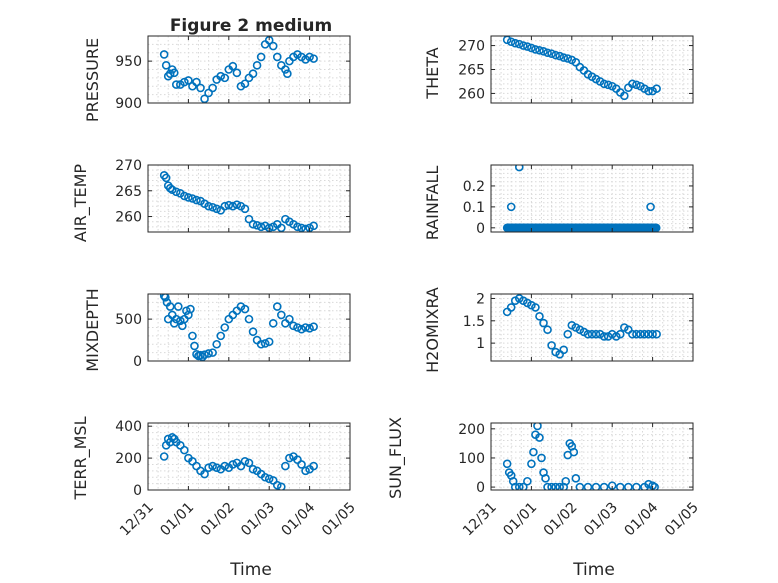 This screenshot has width=778, height=583. Describe the element at coordinates (474, 208) in the screenshot. I see `ytick-label: 0.1` at that location.